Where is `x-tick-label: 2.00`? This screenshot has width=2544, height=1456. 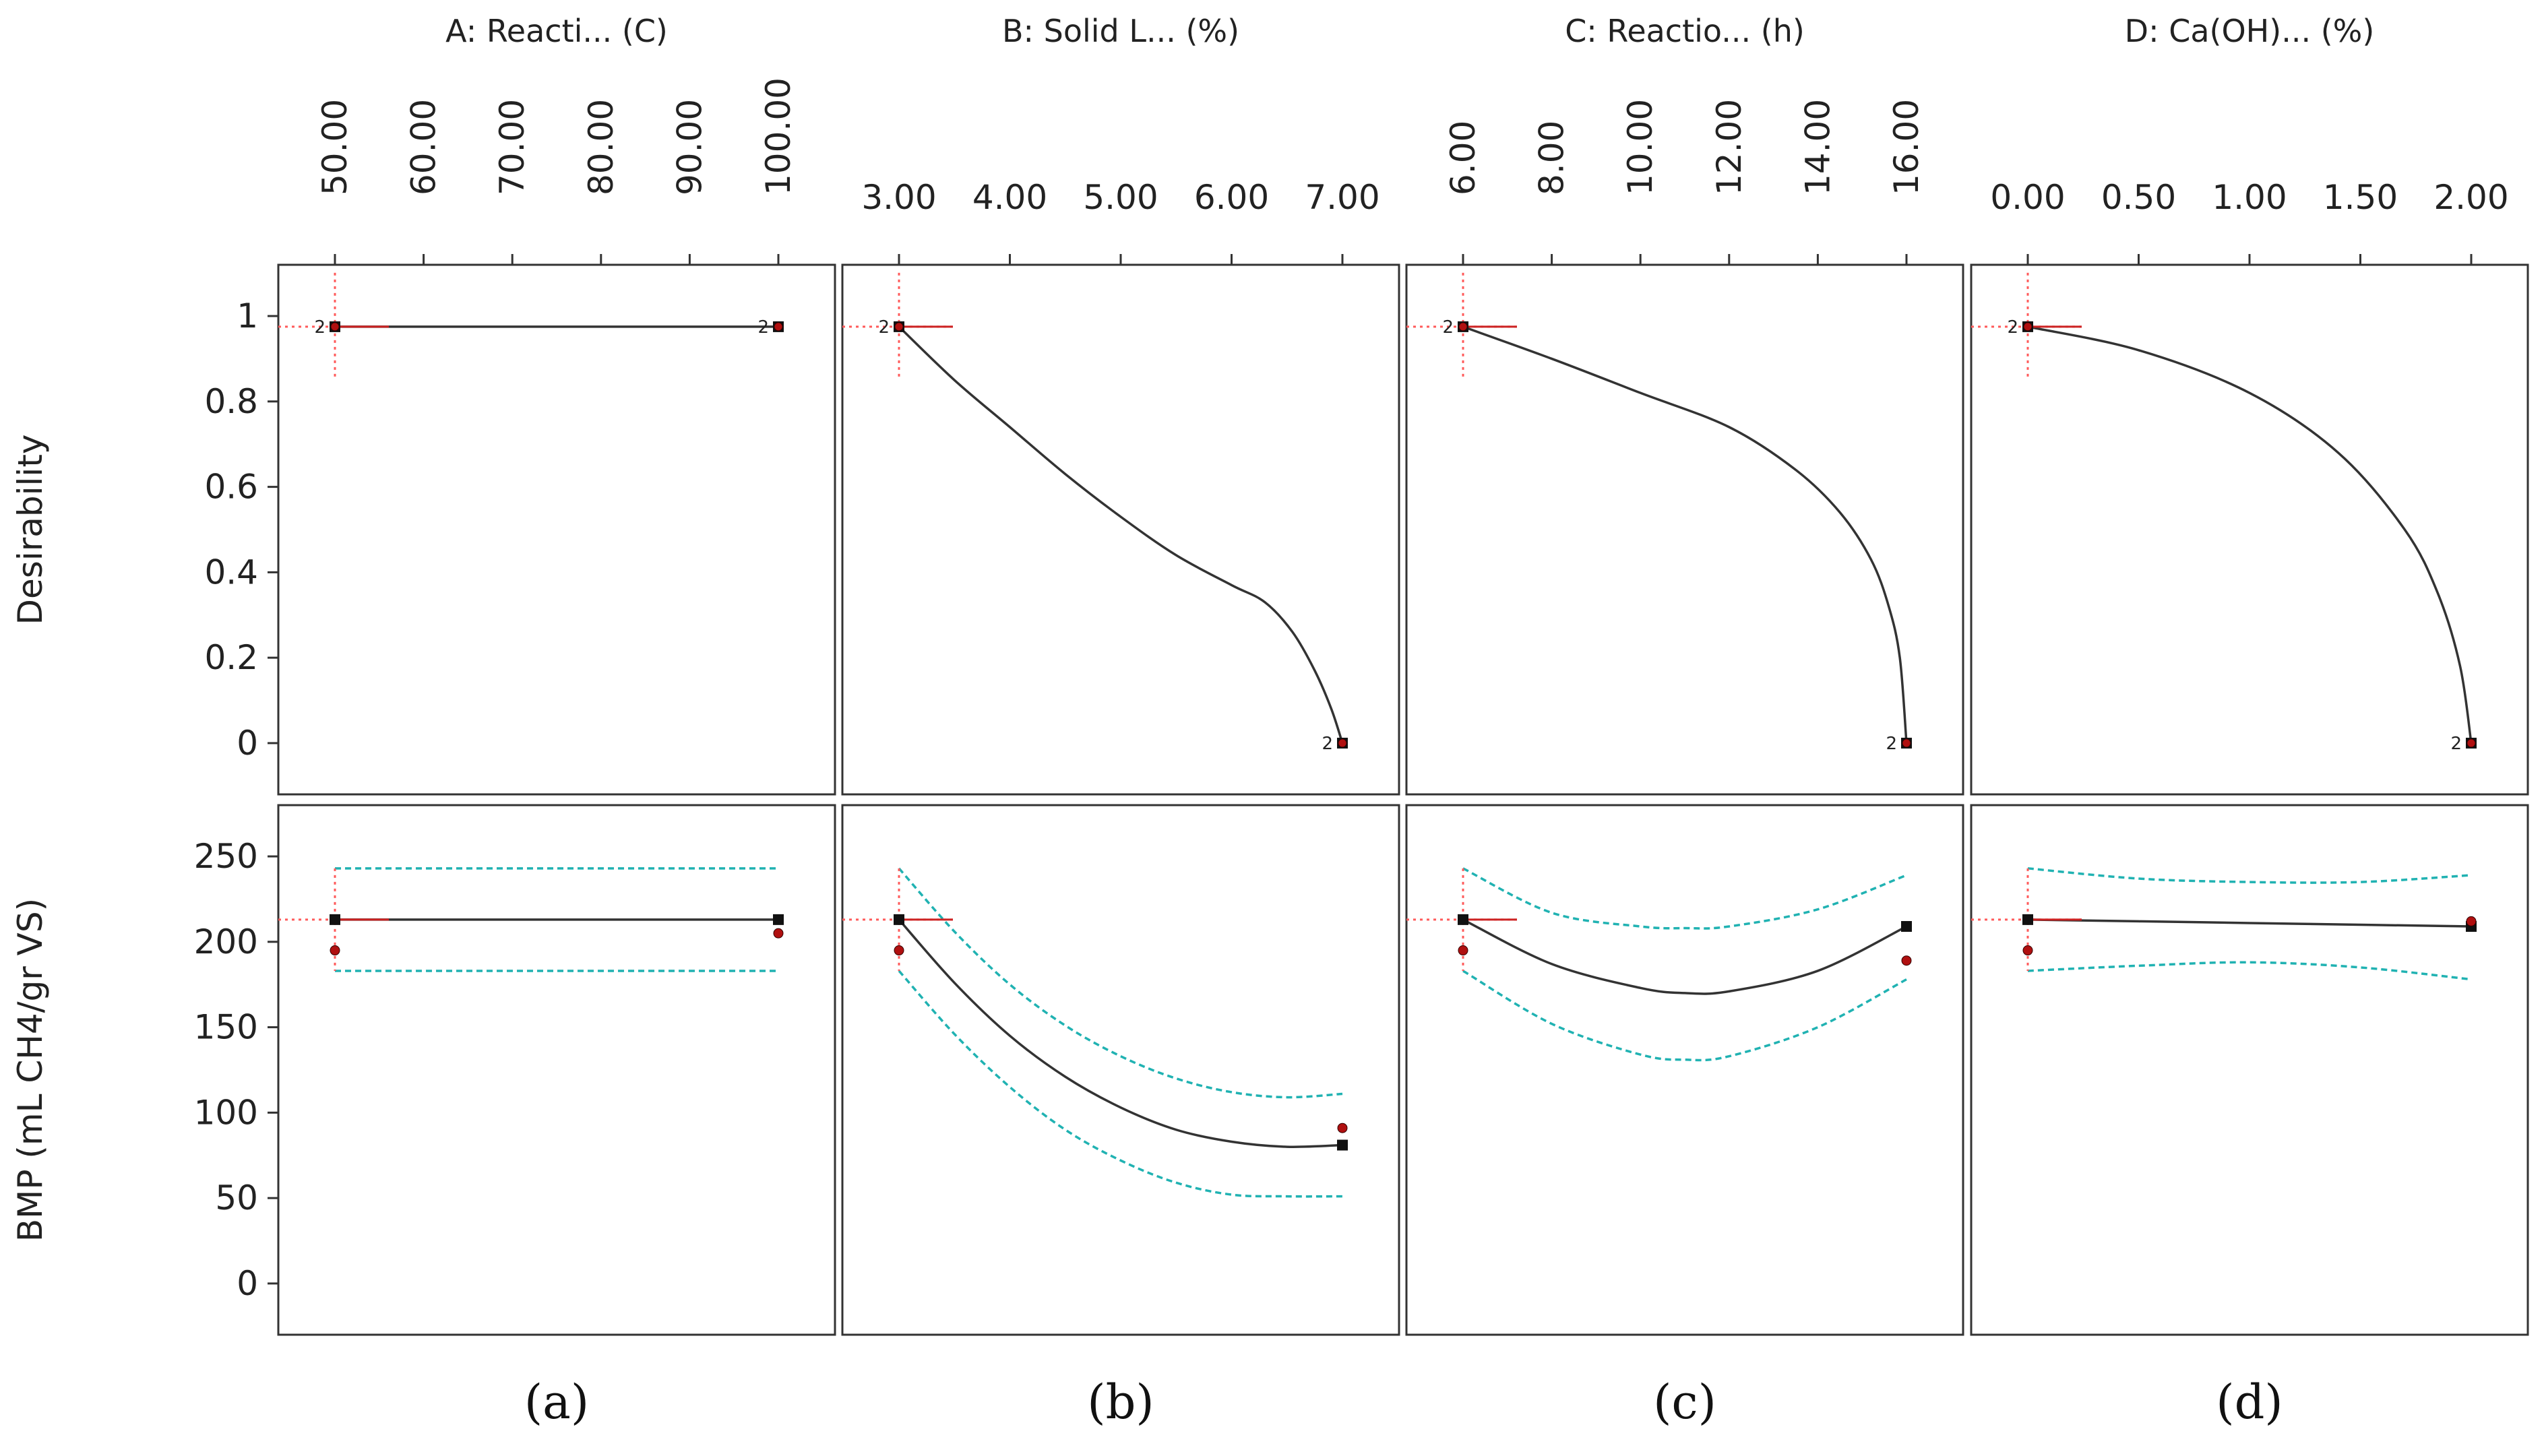
x-tick-label: 2.00 is located at coordinates (2470, 198).